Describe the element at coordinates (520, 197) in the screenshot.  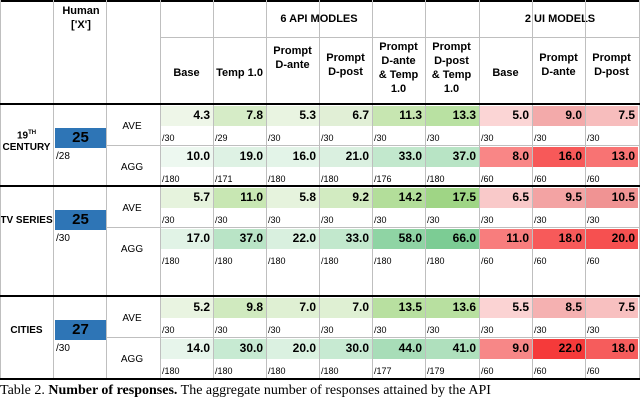
I see `cell-value: 6.5` at that location.